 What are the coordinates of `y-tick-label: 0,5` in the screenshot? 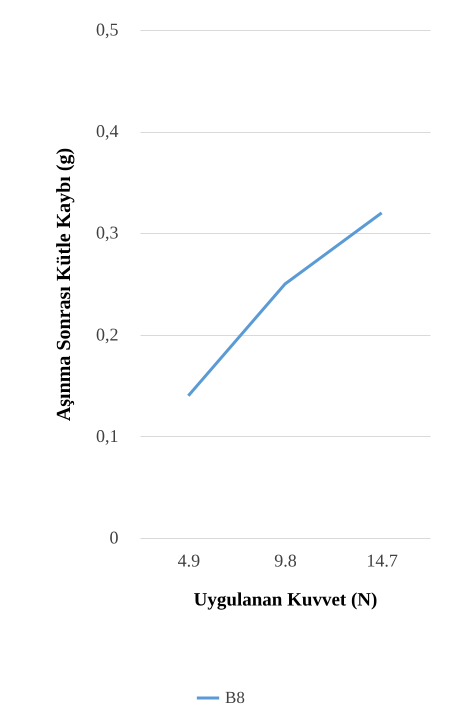 It's located at (107, 30).